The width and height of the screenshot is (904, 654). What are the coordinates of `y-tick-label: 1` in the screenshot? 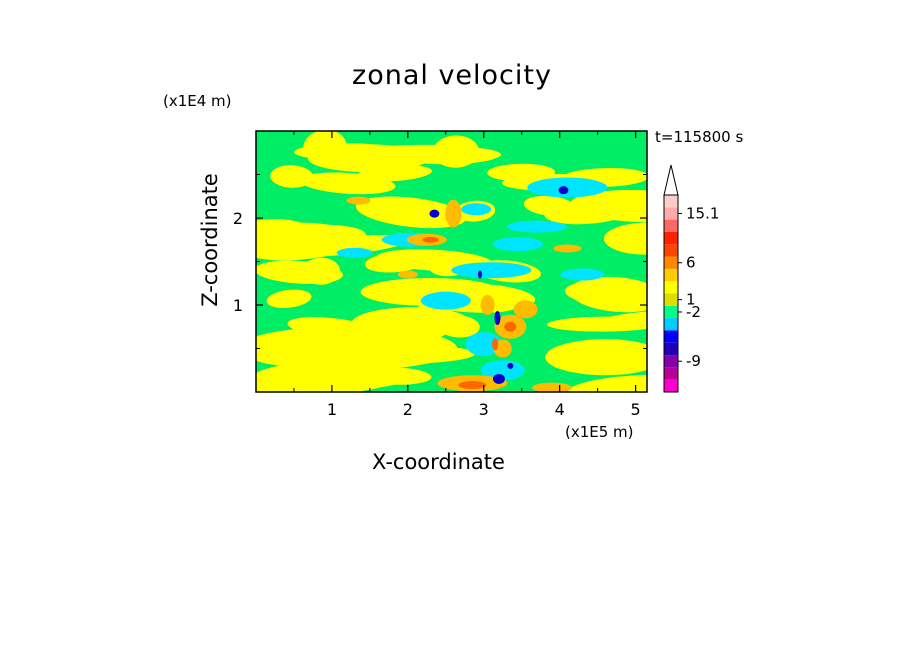 It's located at (238, 305).